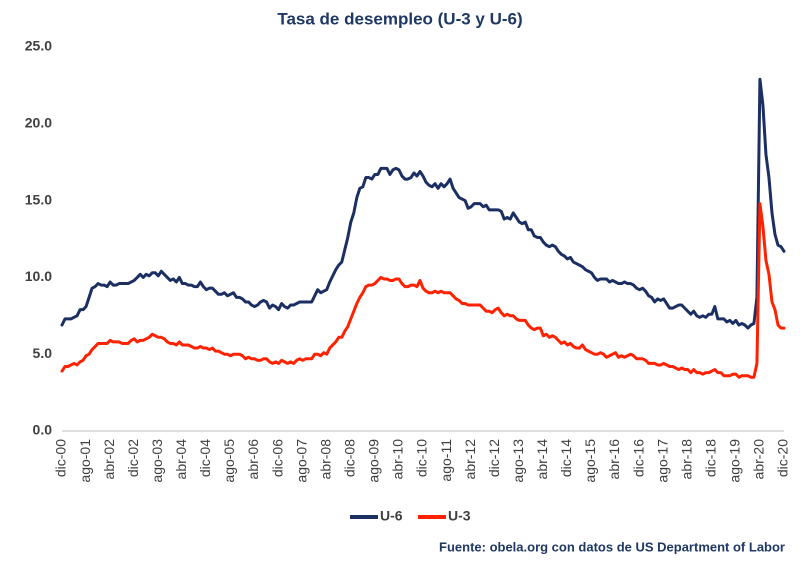  What do you see at coordinates (325, 459) in the screenshot?
I see `x-tick-label: abr-08` at bounding box center [325, 459].